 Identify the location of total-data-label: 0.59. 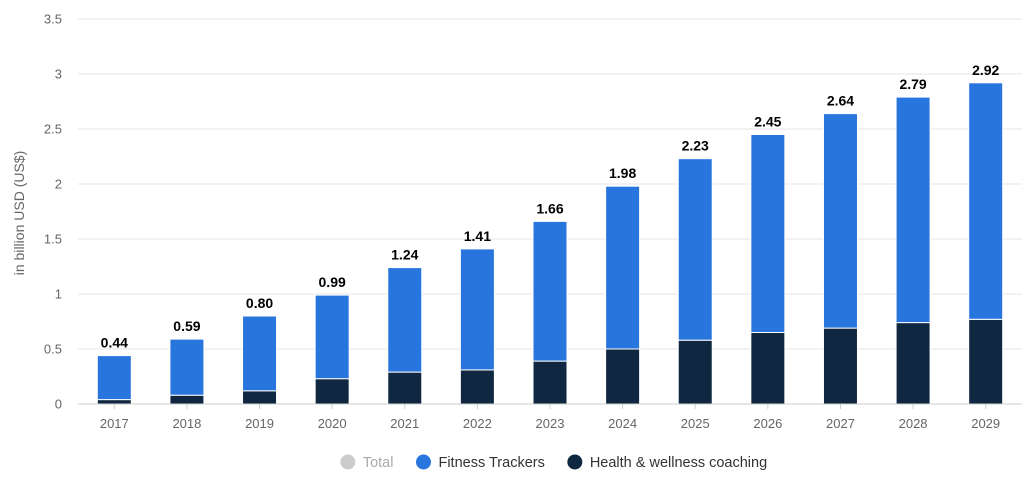
(186, 326).